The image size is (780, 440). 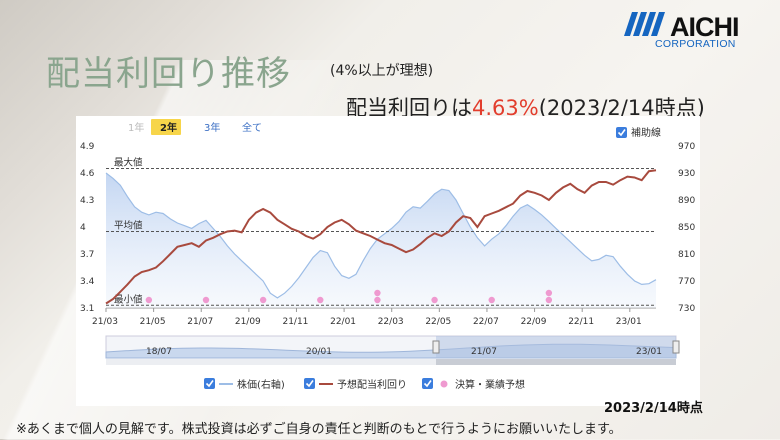 What do you see at coordinates (212, 127) in the screenshot?
I see `range-button-2: 3年` at bounding box center [212, 127].